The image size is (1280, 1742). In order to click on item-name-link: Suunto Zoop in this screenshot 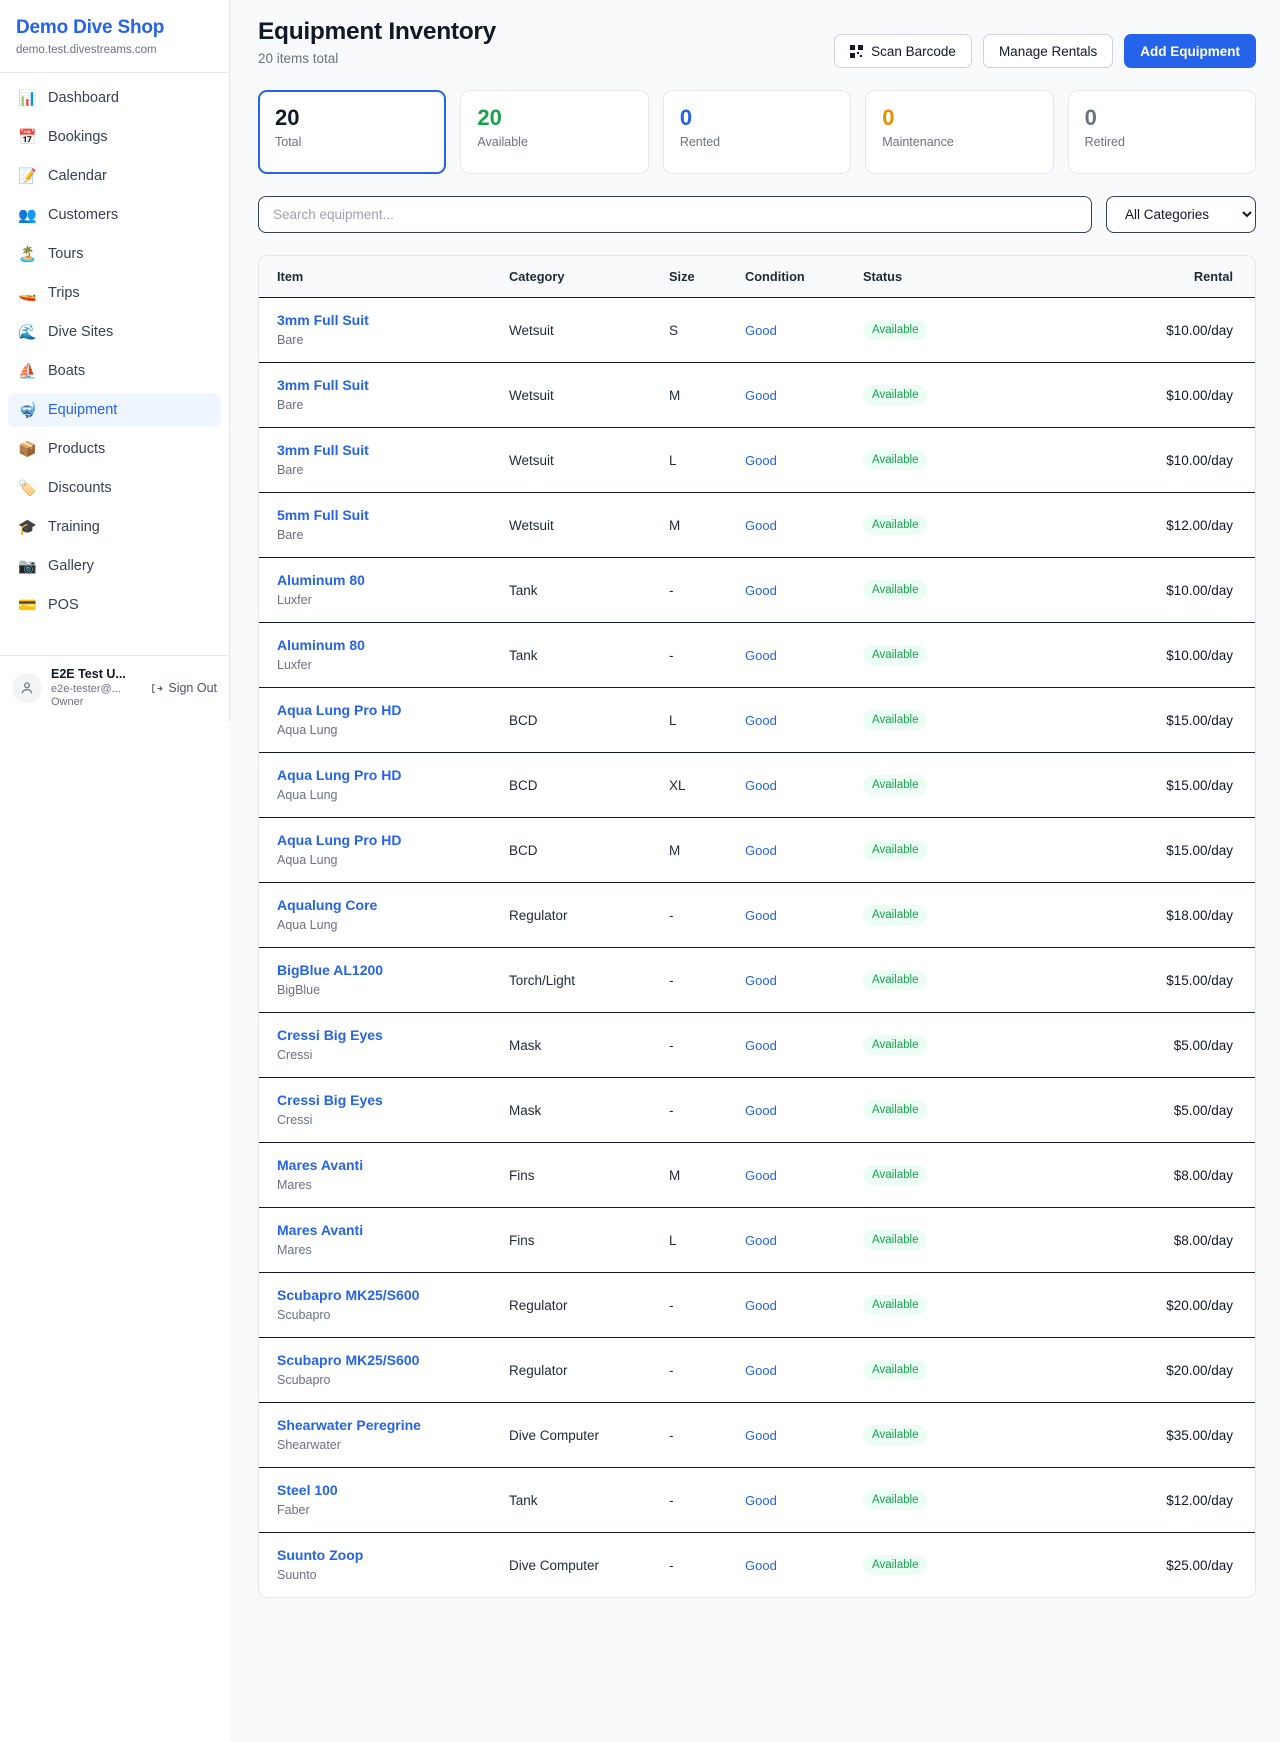, I will do `click(320, 1555)`.